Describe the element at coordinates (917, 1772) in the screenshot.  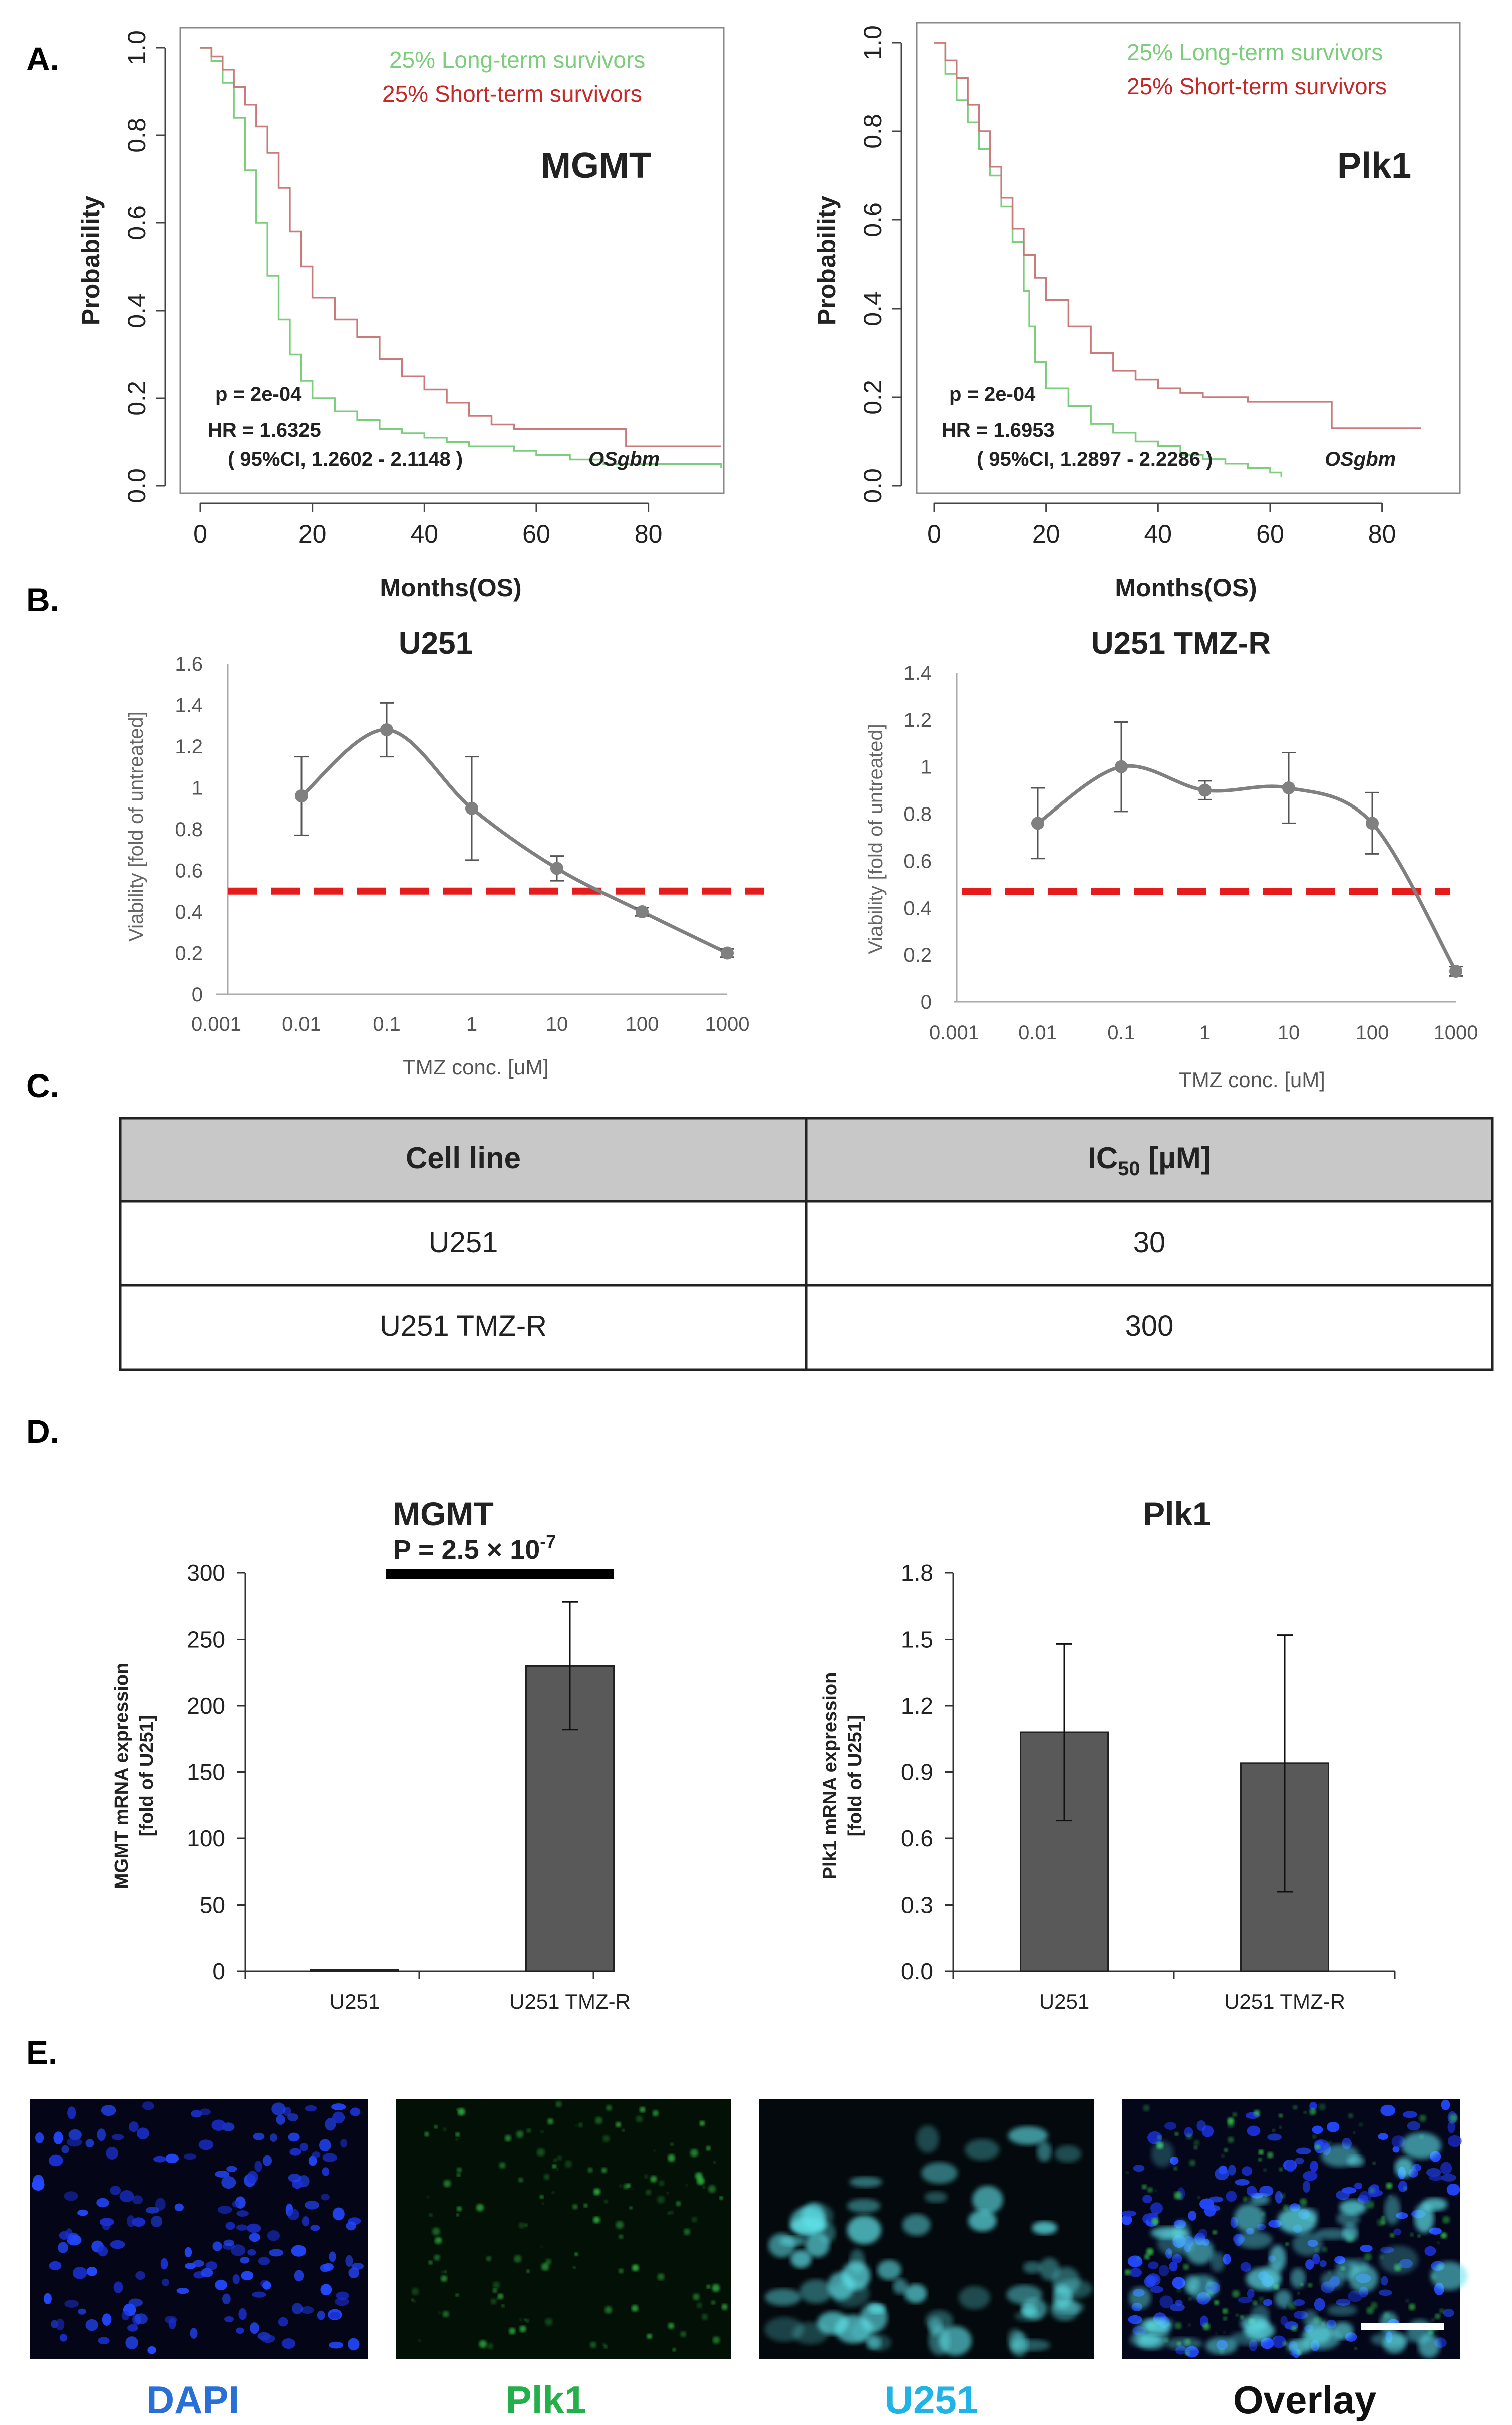
I see `y-tick-label: 0.9` at that location.